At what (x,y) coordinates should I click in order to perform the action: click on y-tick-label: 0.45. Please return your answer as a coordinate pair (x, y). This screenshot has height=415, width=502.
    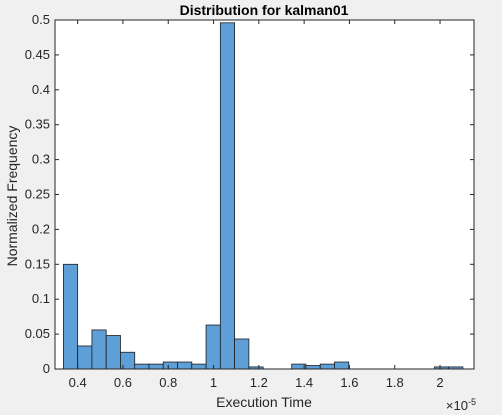
    Looking at the image, I should click on (37, 54).